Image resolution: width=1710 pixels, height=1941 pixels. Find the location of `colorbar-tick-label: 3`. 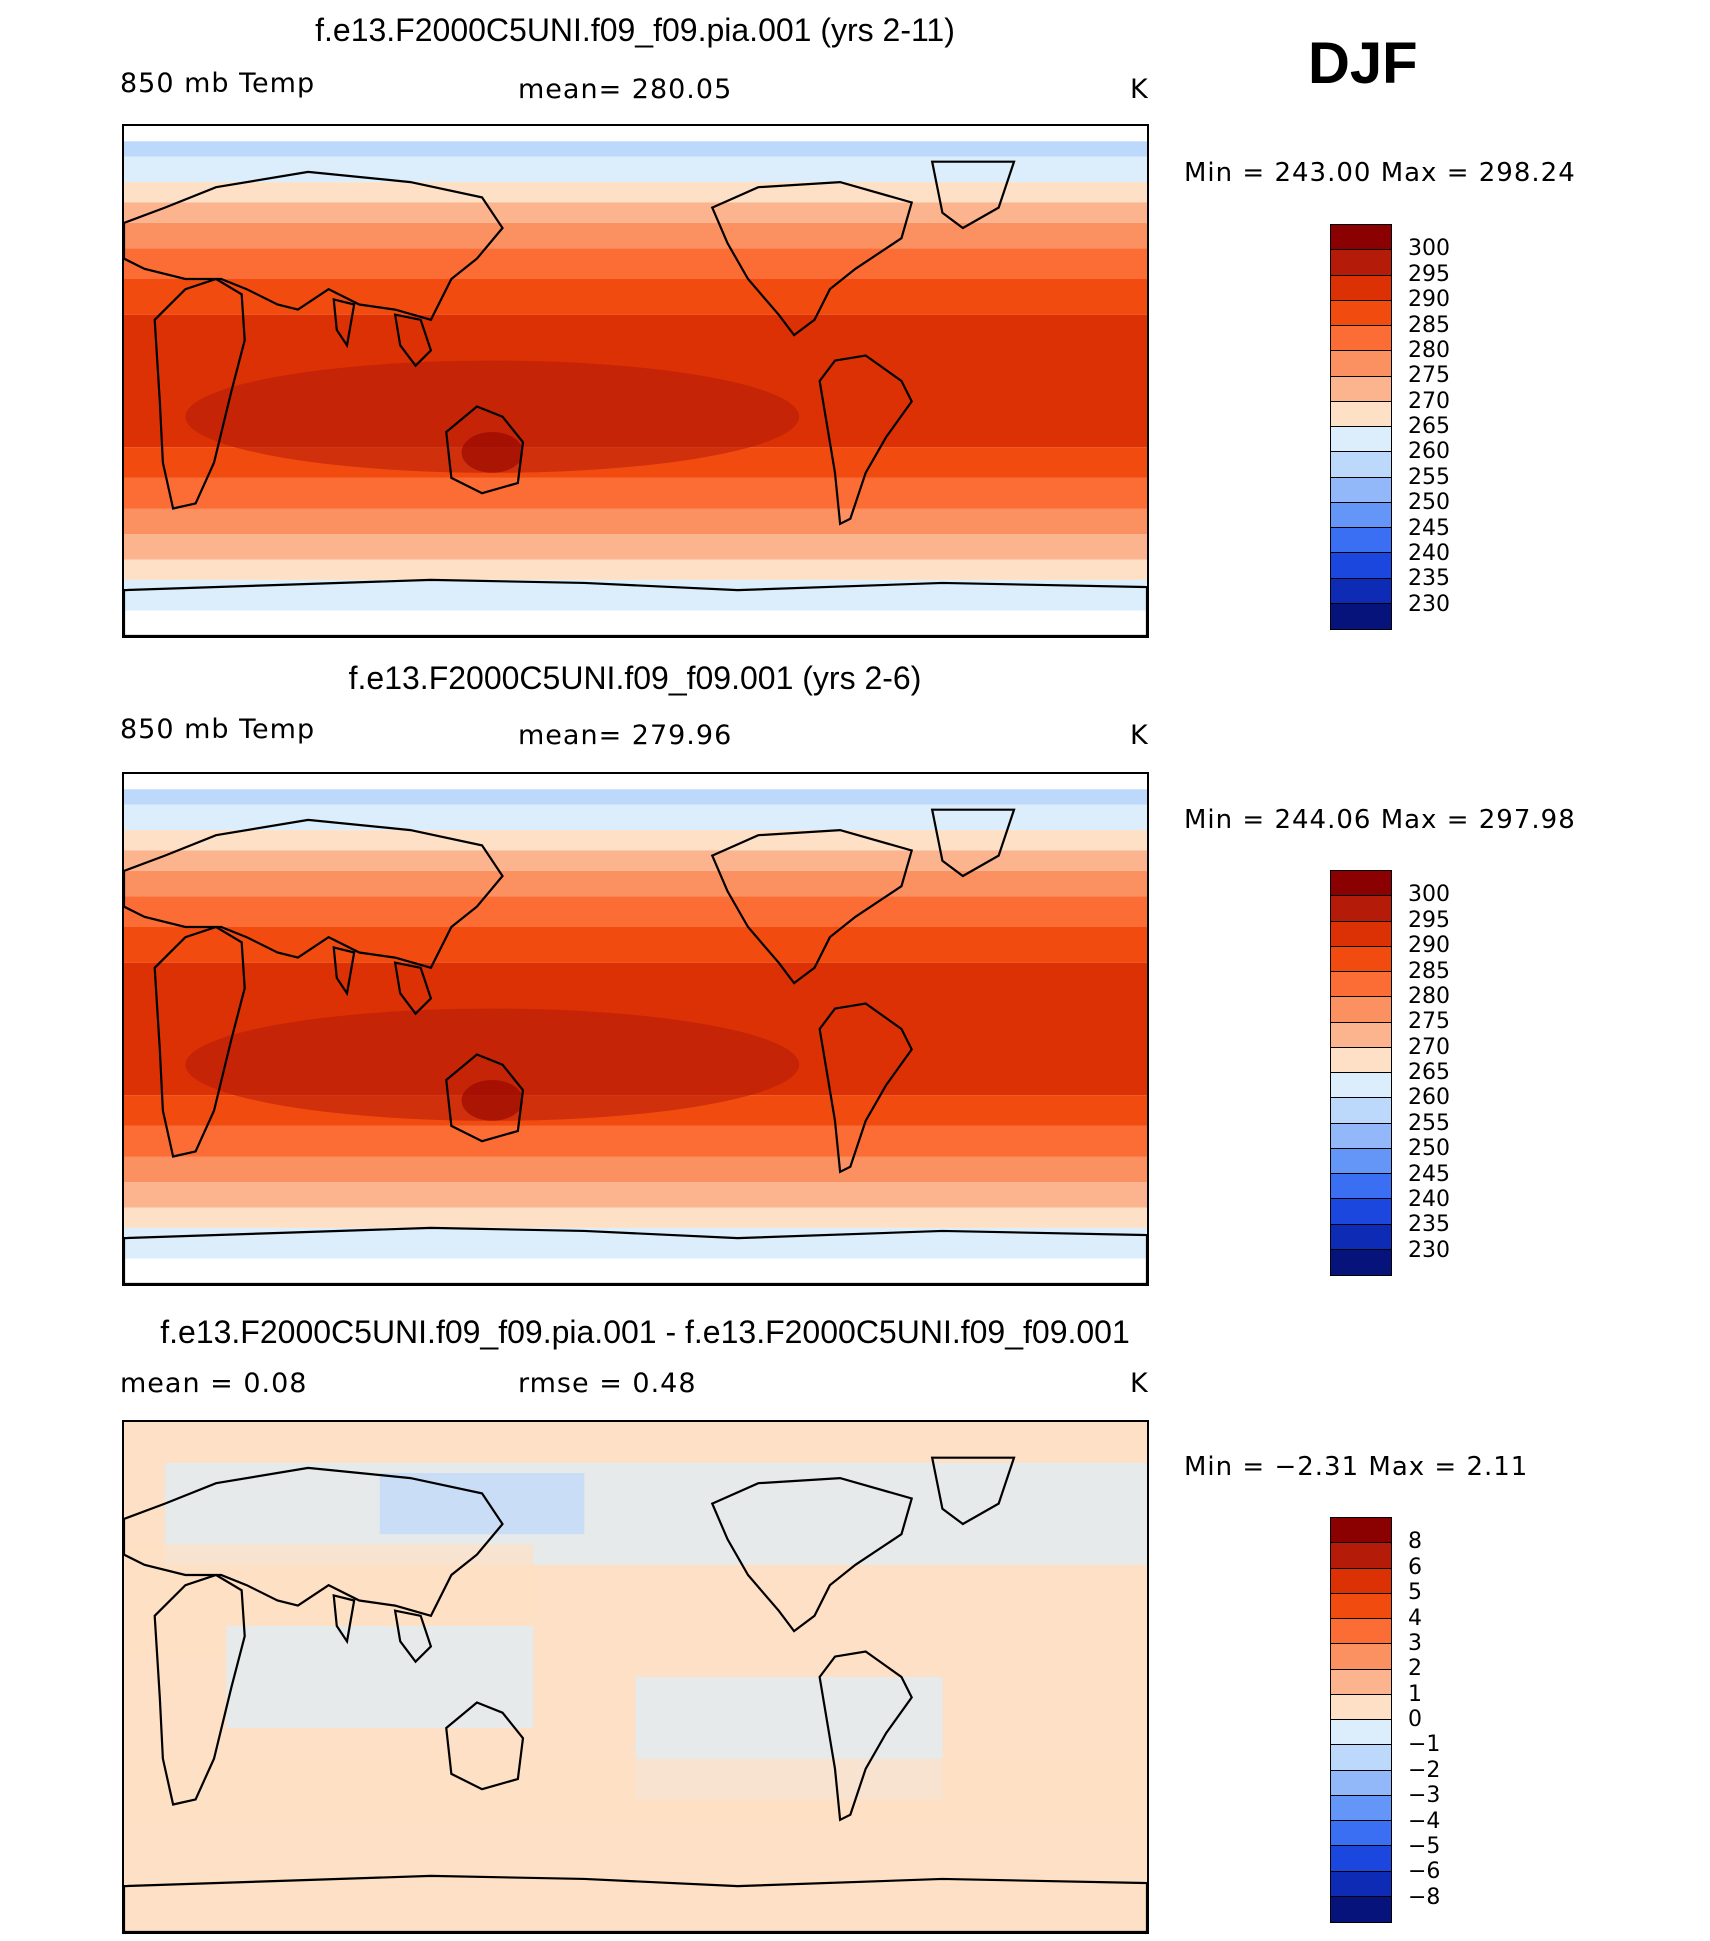

colorbar-tick-label: 3 is located at coordinates (1415, 1643).